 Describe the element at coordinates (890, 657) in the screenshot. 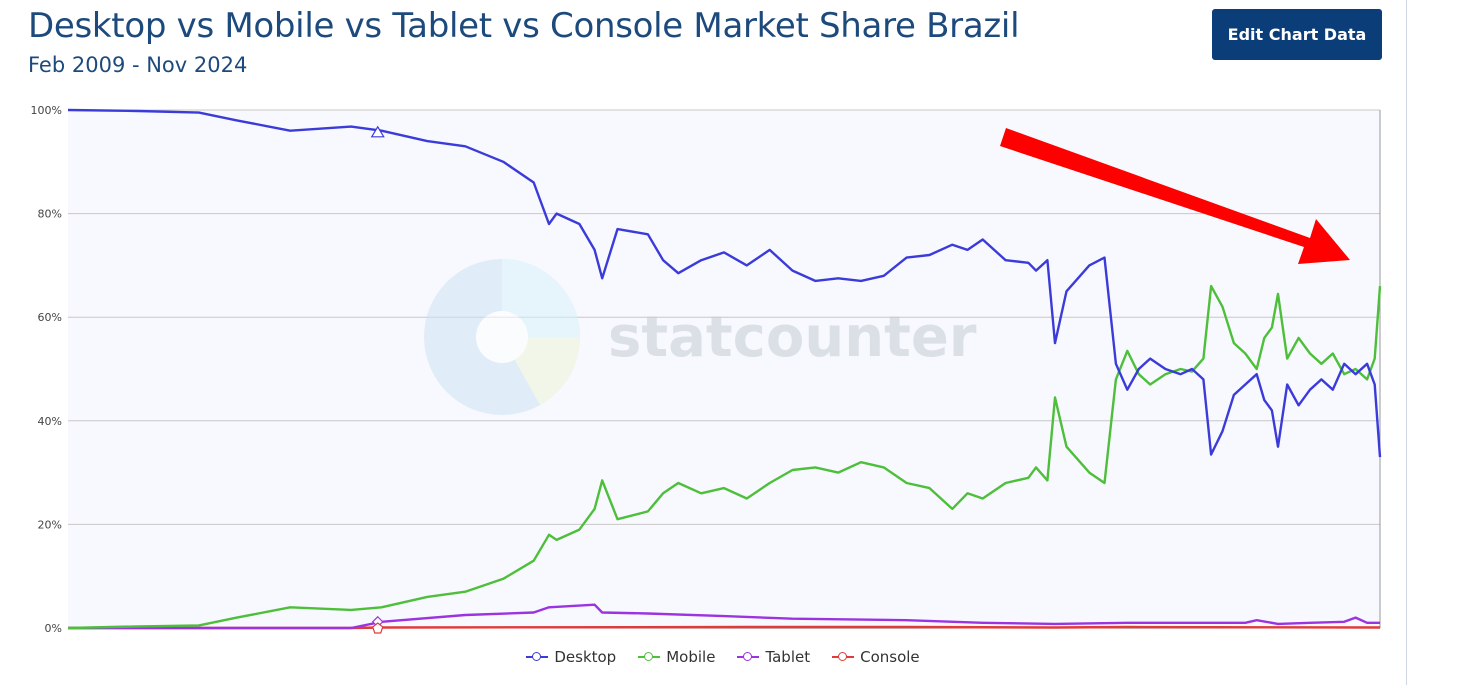

I see `legend-label: Console` at that location.